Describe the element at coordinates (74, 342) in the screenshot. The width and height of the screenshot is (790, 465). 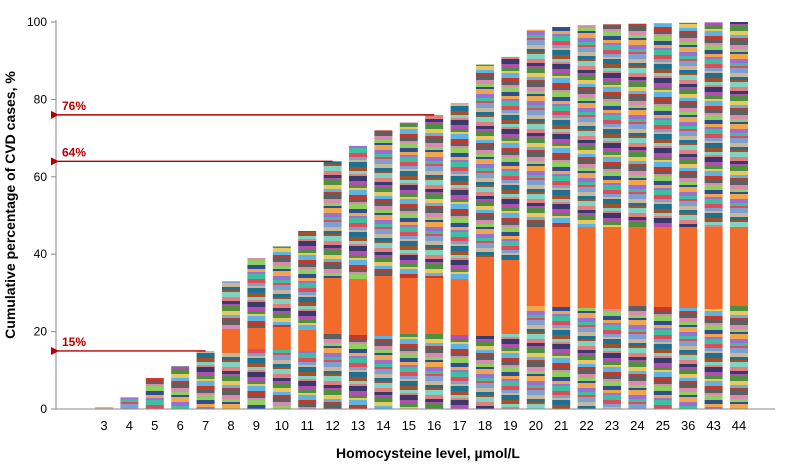
I see `annotation-label: 15%` at that location.